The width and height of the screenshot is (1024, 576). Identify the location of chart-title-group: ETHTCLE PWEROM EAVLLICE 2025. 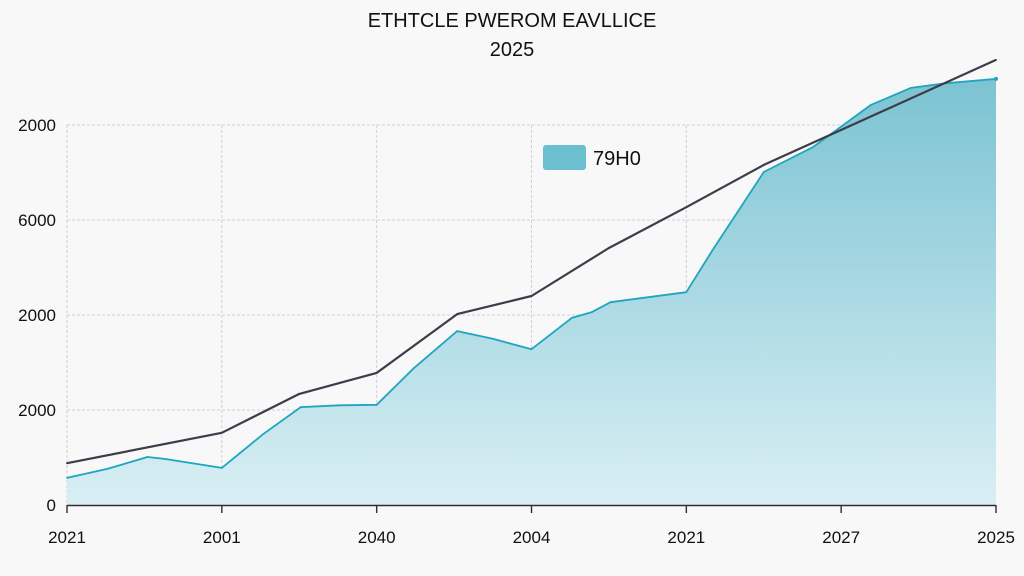
(512, 35).